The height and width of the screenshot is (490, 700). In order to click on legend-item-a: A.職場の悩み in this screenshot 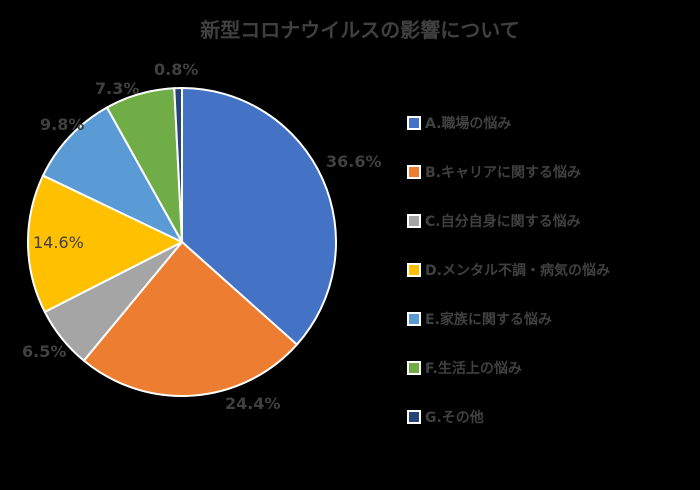, I will do `click(508, 123)`.